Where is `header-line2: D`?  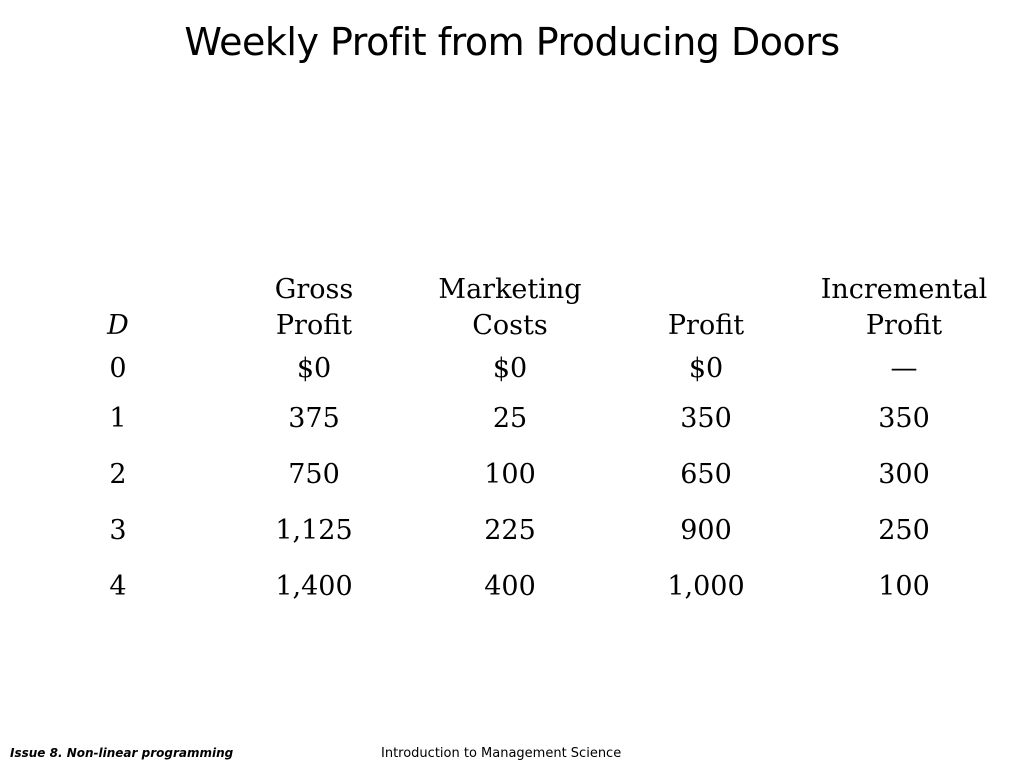 header-line2: D is located at coordinates (118, 325).